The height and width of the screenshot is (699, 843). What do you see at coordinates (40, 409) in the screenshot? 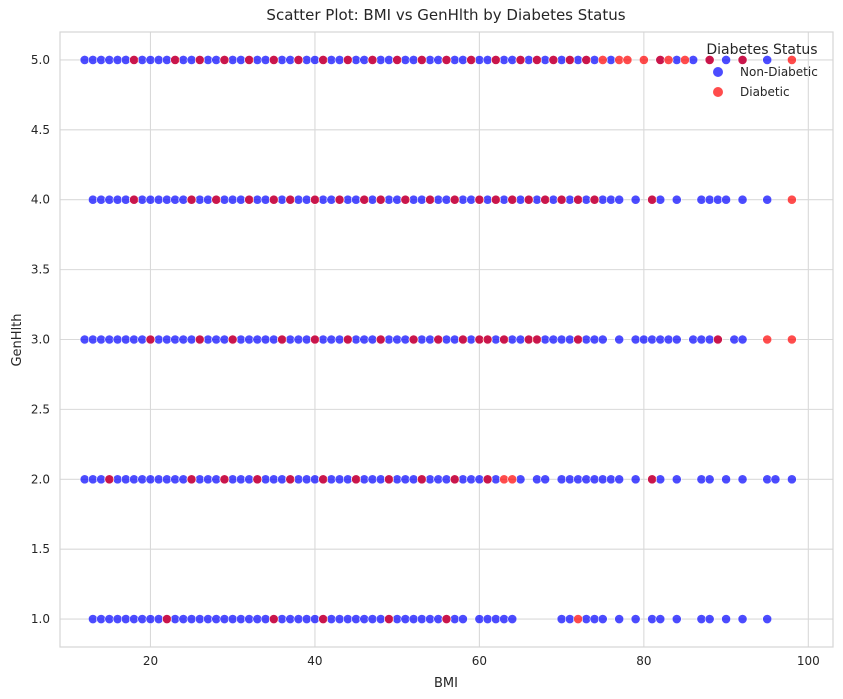
I see `y-tick-label: 2.5` at bounding box center [40, 409].